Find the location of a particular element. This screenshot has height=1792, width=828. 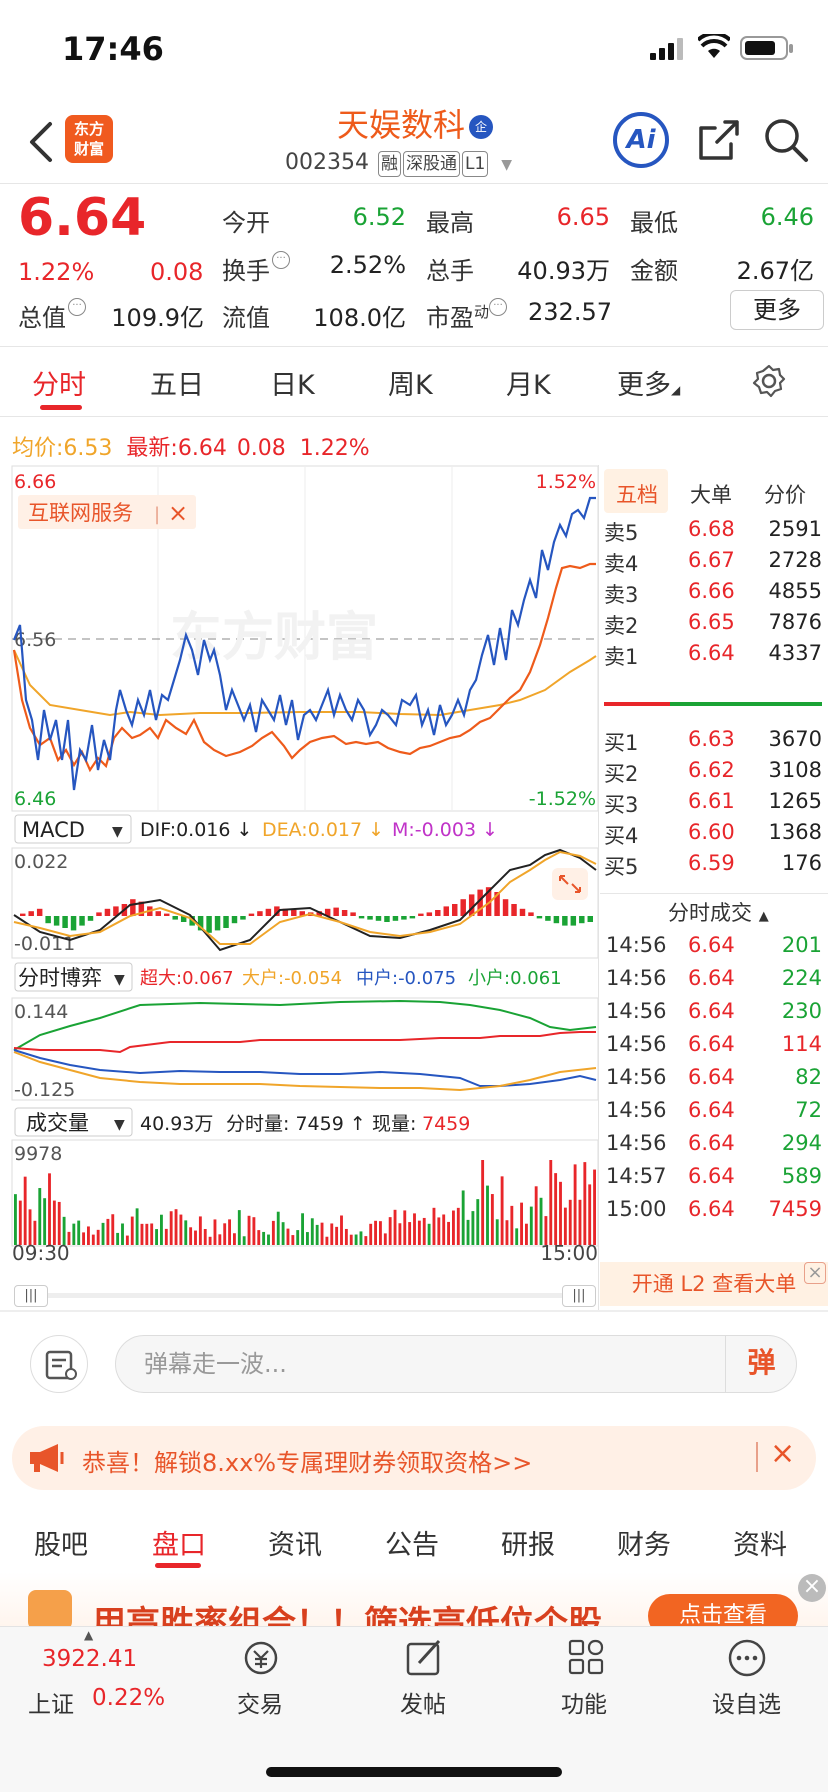

bogame-dahu-line is located at coordinates (305, 1071).